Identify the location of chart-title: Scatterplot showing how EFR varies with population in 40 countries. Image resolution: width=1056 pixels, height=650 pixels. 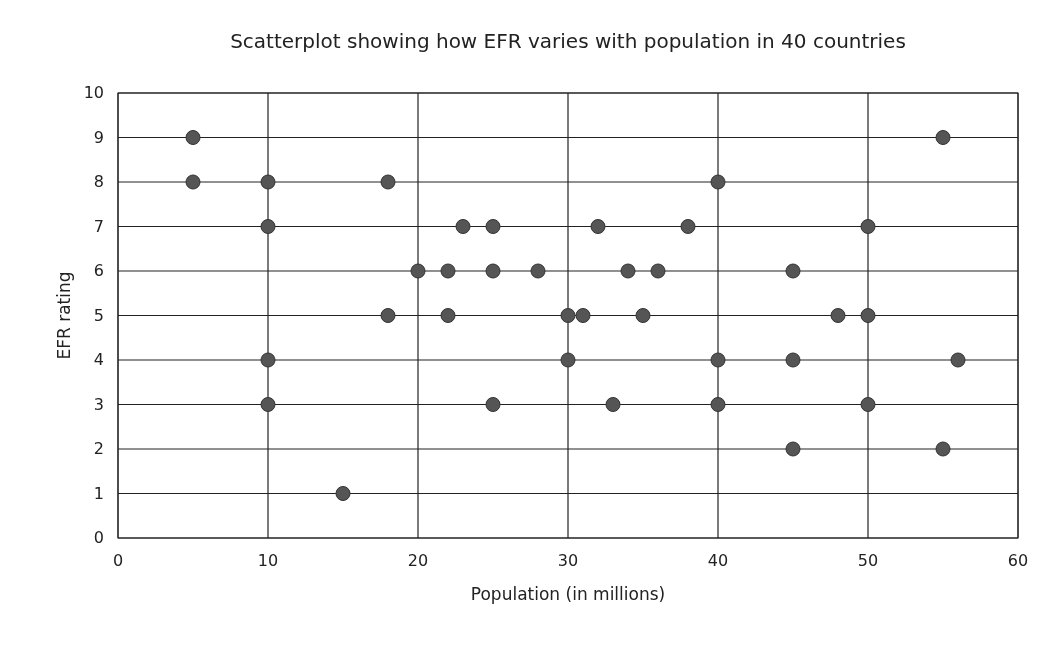
(568, 41).